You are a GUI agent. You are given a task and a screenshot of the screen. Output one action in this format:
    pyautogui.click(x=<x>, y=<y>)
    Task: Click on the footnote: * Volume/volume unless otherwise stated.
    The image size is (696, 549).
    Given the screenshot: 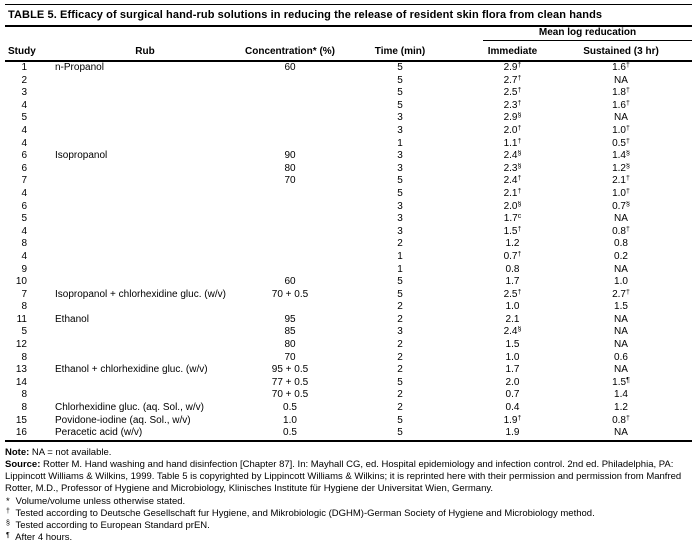 What is the action you would take?
    pyautogui.click(x=348, y=502)
    